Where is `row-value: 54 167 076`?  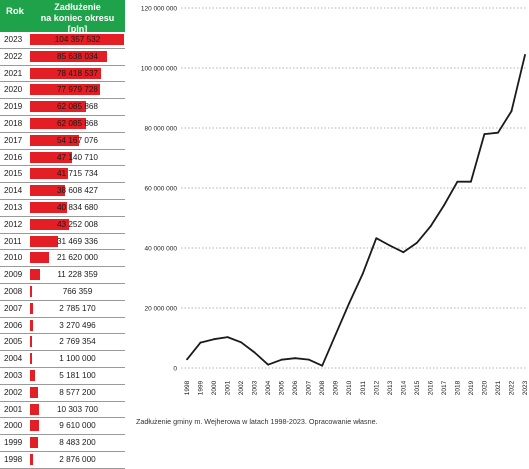
row-value: 54 167 076 is located at coordinates (77, 140).